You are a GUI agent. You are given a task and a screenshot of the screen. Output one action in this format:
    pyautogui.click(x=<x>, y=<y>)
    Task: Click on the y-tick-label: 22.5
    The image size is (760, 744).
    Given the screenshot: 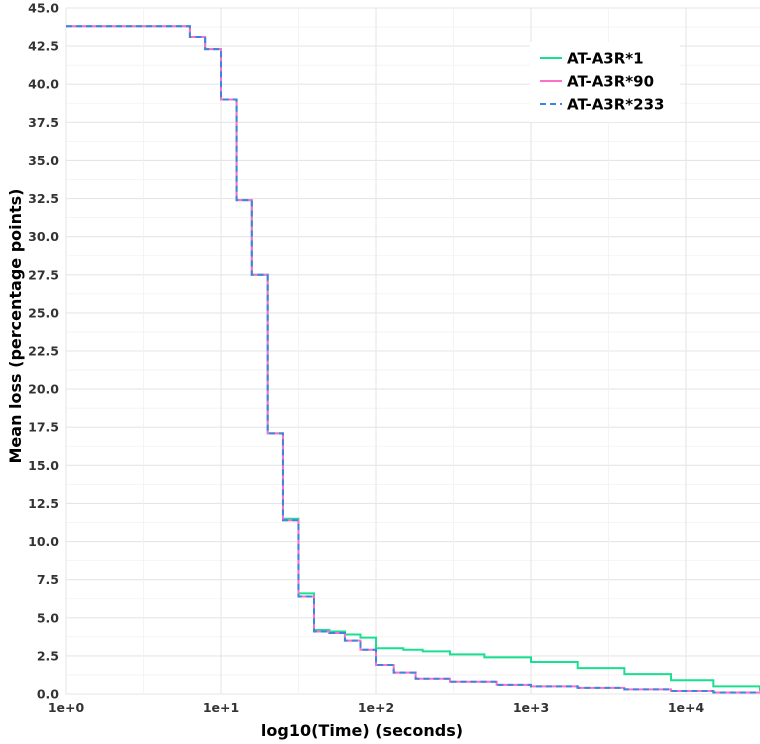 What is the action you would take?
    pyautogui.click(x=43, y=351)
    